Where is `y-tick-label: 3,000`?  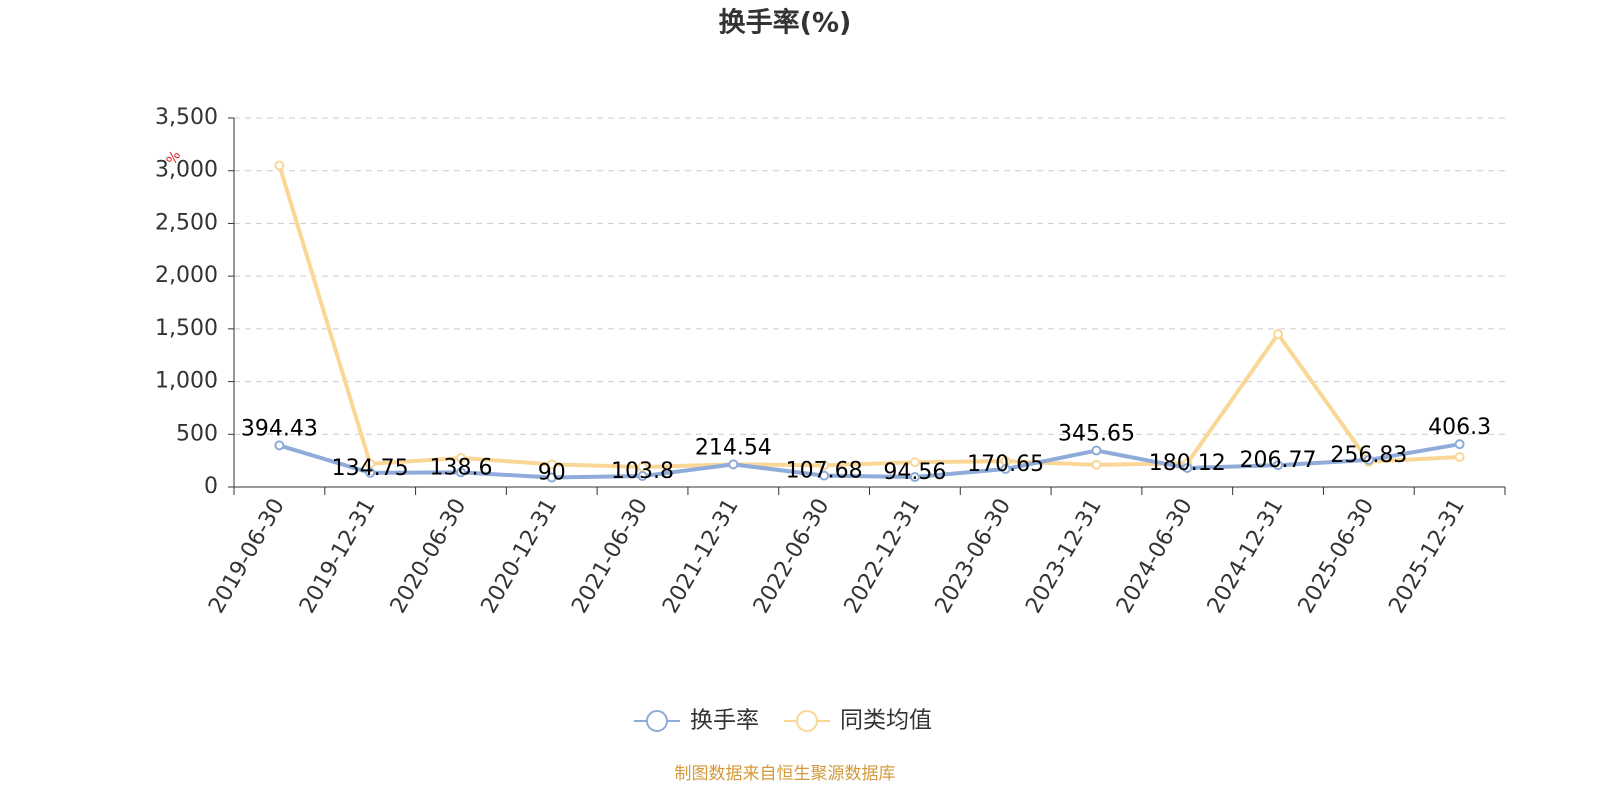
y-tick-label: 3,000 is located at coordinates (186, 170).